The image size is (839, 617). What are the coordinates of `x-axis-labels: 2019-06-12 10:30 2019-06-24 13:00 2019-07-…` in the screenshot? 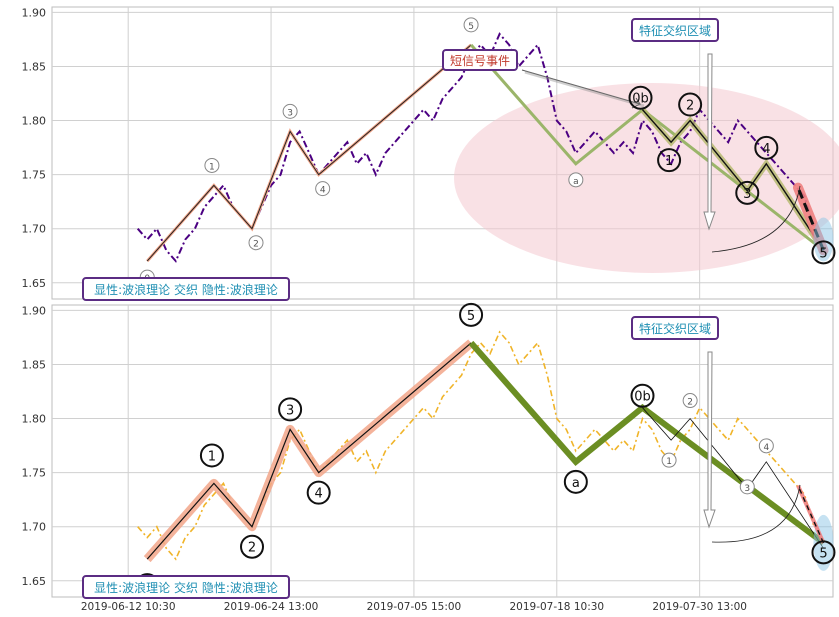 It's located at (414, 607).